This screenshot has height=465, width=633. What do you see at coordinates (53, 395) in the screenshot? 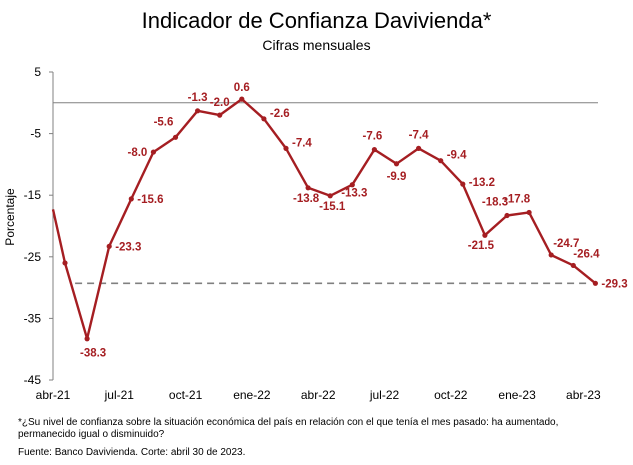
I see `x-tick-label: abr-21` at bounding box center [53, 395].